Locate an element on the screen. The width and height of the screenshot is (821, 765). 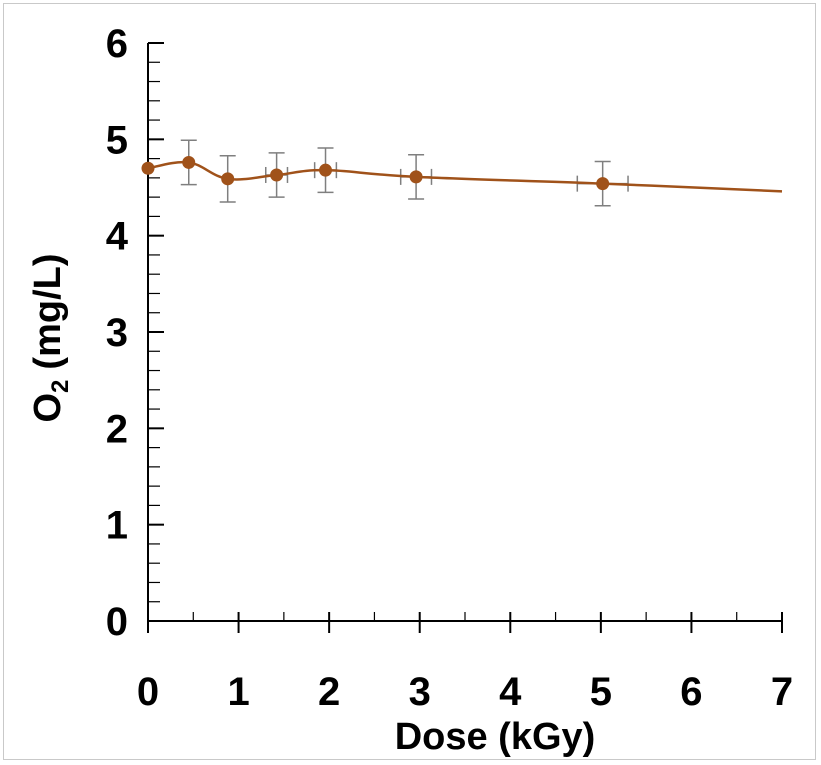
y-tick-label: 2 is located at coordinates (117, 429).